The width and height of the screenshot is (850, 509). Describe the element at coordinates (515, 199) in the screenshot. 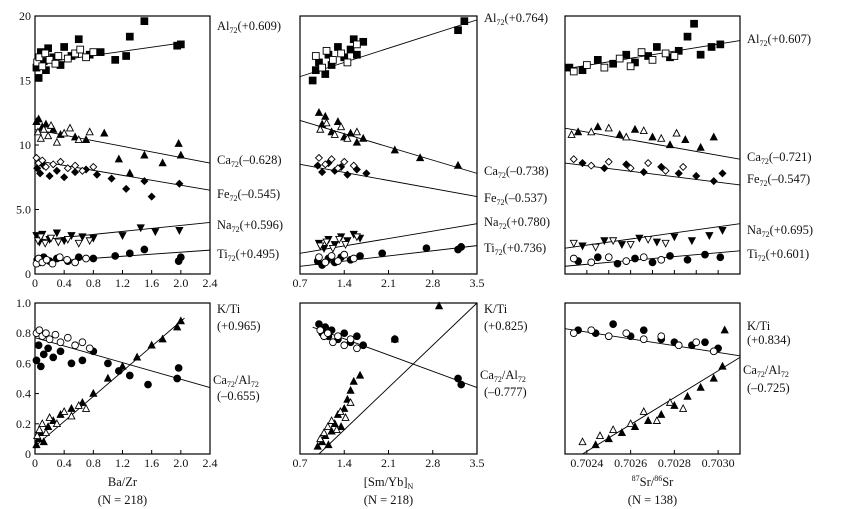

I see `trend-label-fe: Fe72(–0.537)` at that location.